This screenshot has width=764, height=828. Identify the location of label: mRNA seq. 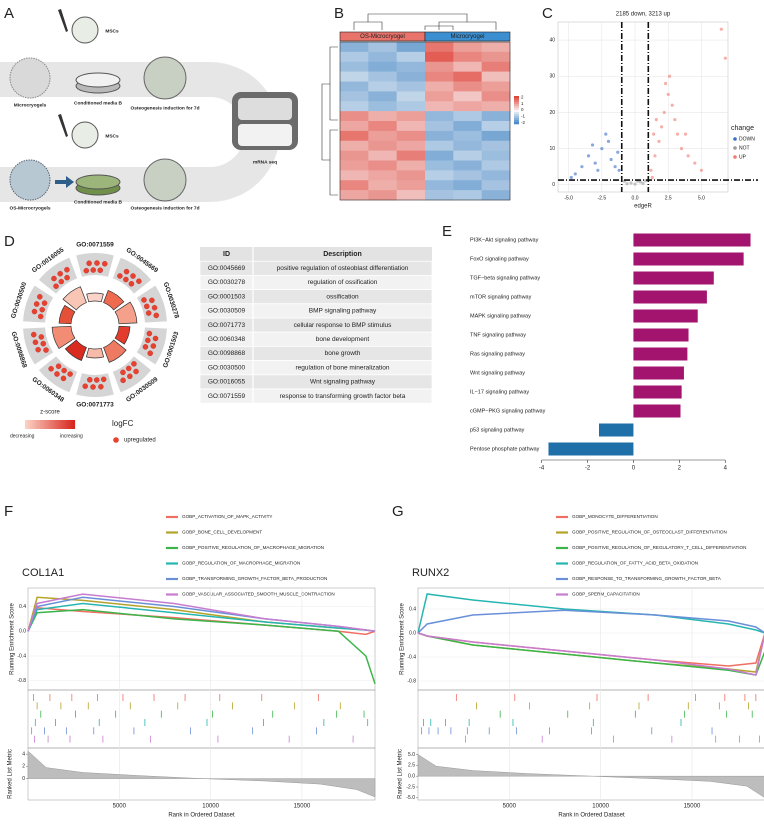
(265, 162).